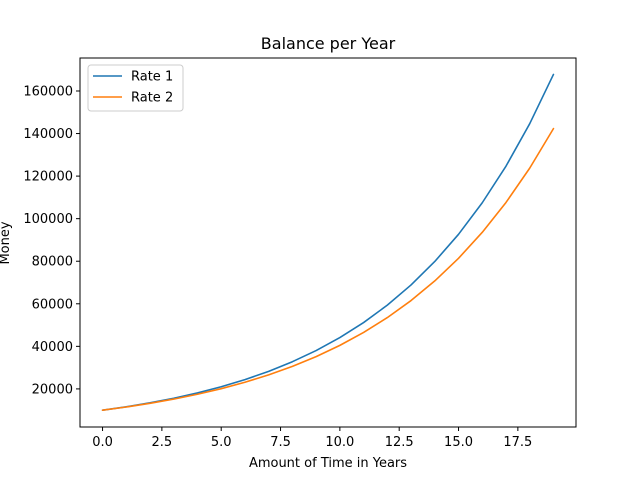 This screenshot has width=640, height=480. What do you see at coordinates (312, 438) in the screenshot?
I see `x-axis: 0.0 2.5 5.0 7.5 10.0 12.5 15.0 17.5` at bounding box center [312, 438].